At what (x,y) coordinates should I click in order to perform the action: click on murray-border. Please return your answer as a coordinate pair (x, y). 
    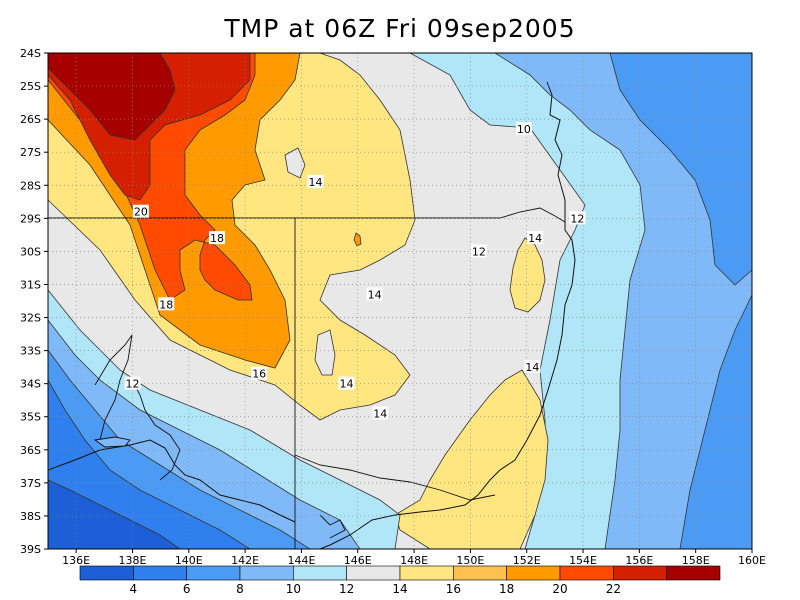
    Looking at the image, I should click on (395, 477).